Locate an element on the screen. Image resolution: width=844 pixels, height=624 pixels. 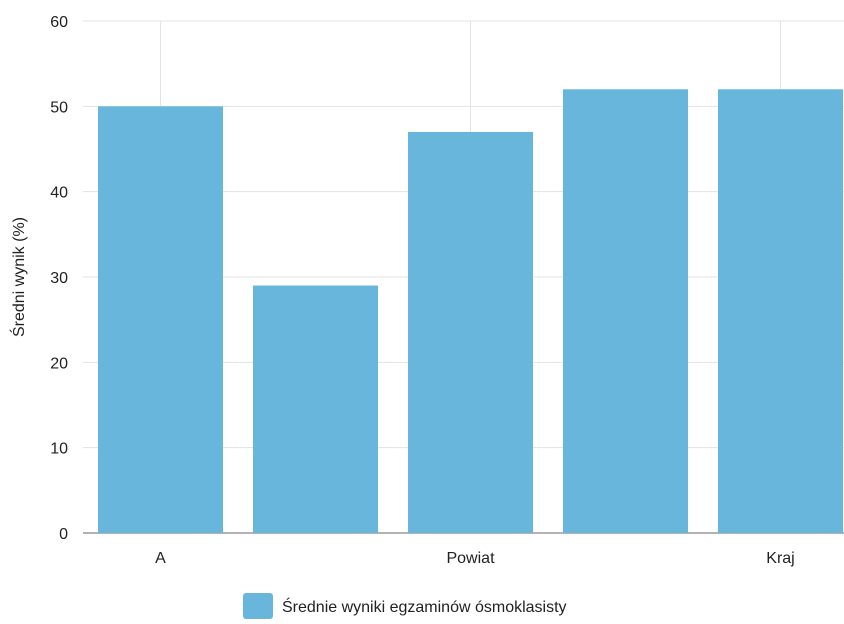
y-tick-label: 0 is located at coordinates (63, 534).